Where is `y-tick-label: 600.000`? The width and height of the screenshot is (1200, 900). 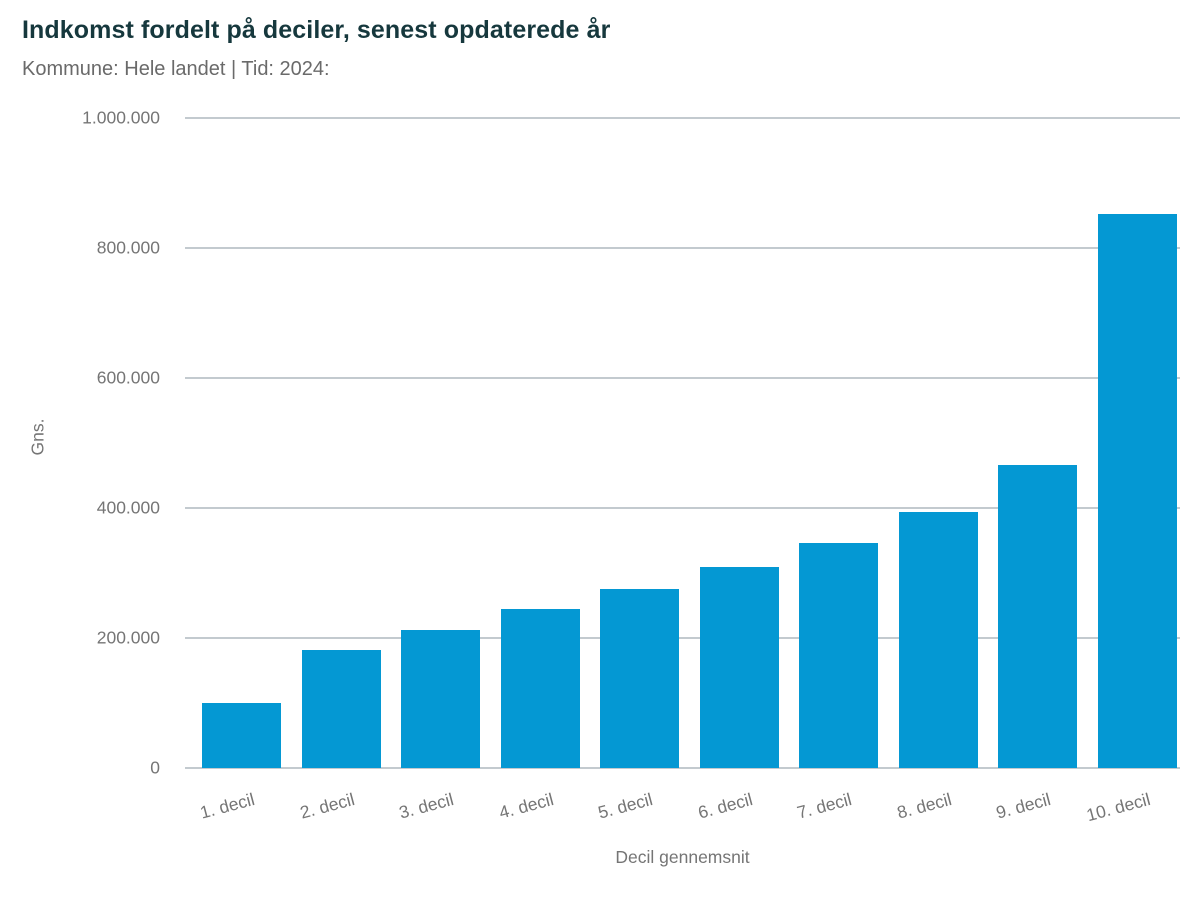
y-tick-label: 600.000 is located at coordinates (128, 377).